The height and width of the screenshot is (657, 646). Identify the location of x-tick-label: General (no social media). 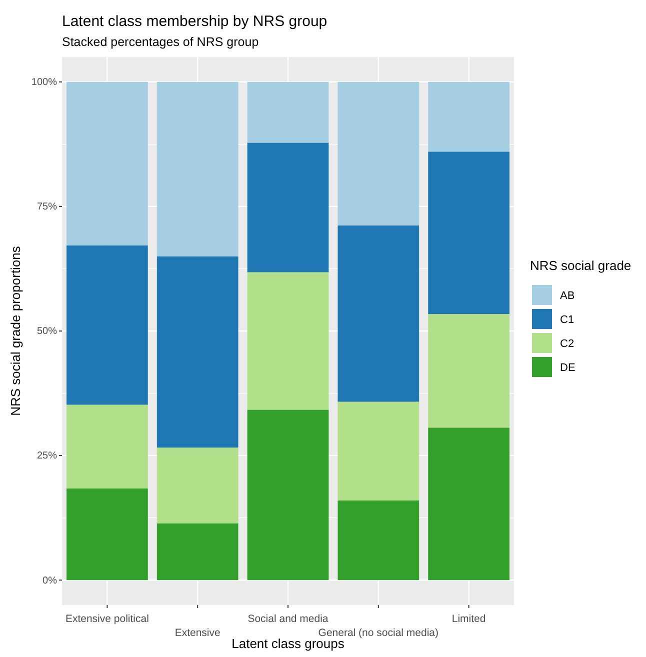
(378, 633).